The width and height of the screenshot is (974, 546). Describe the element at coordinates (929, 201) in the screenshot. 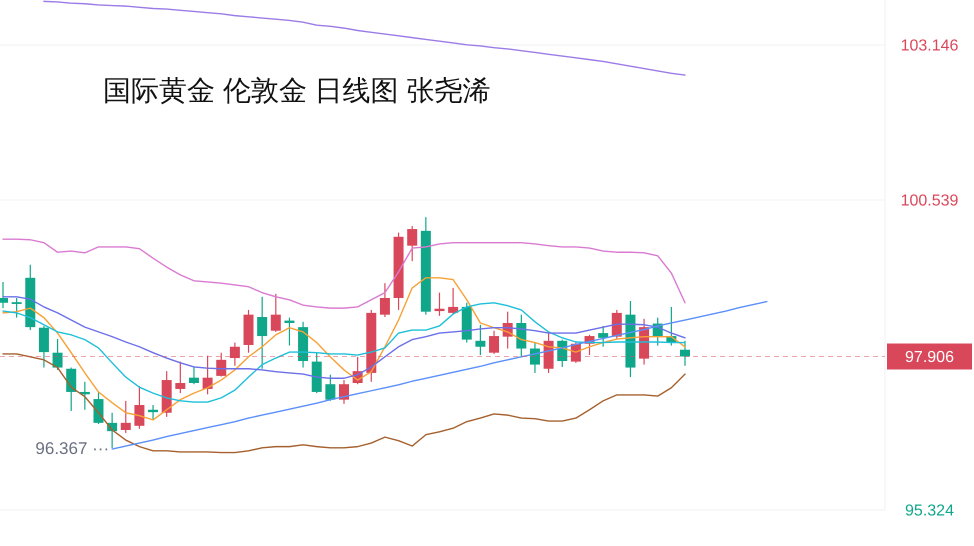

I see `y-tick-label: 100.539` at that location.